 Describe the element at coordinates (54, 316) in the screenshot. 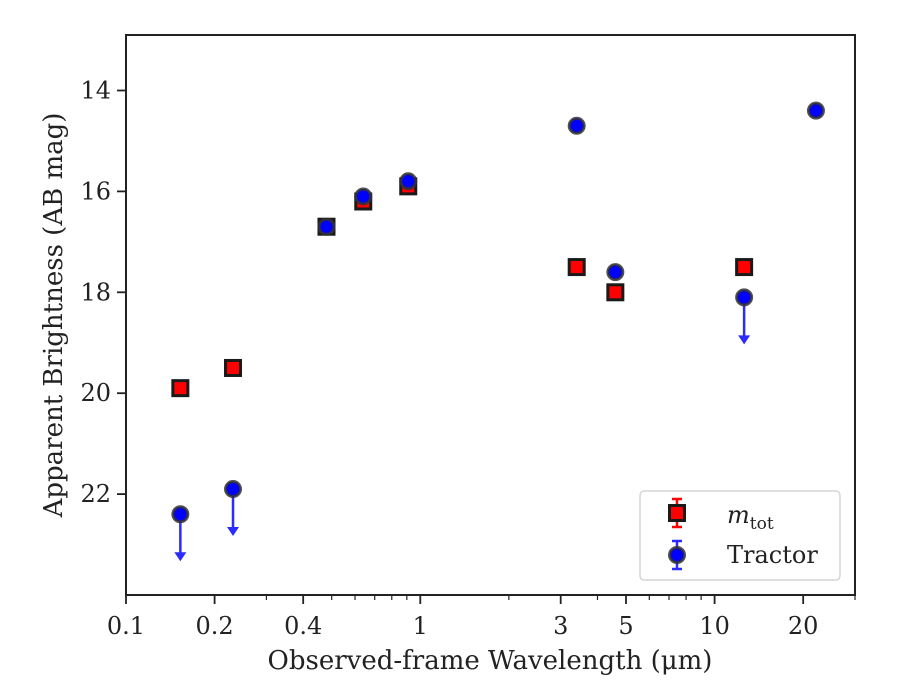

I see `y-axis-label: Apparent Brightness (AB mag)` at that location.